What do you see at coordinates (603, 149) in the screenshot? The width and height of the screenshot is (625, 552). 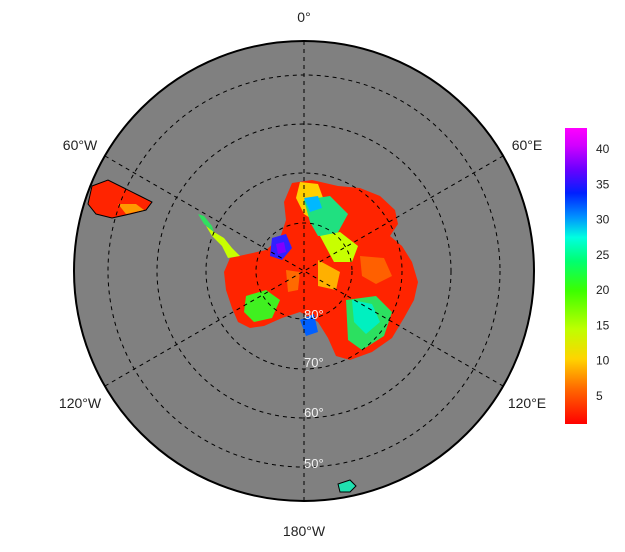 I see `colorbar-tick-label: 40` at bounding box center [603, 149].